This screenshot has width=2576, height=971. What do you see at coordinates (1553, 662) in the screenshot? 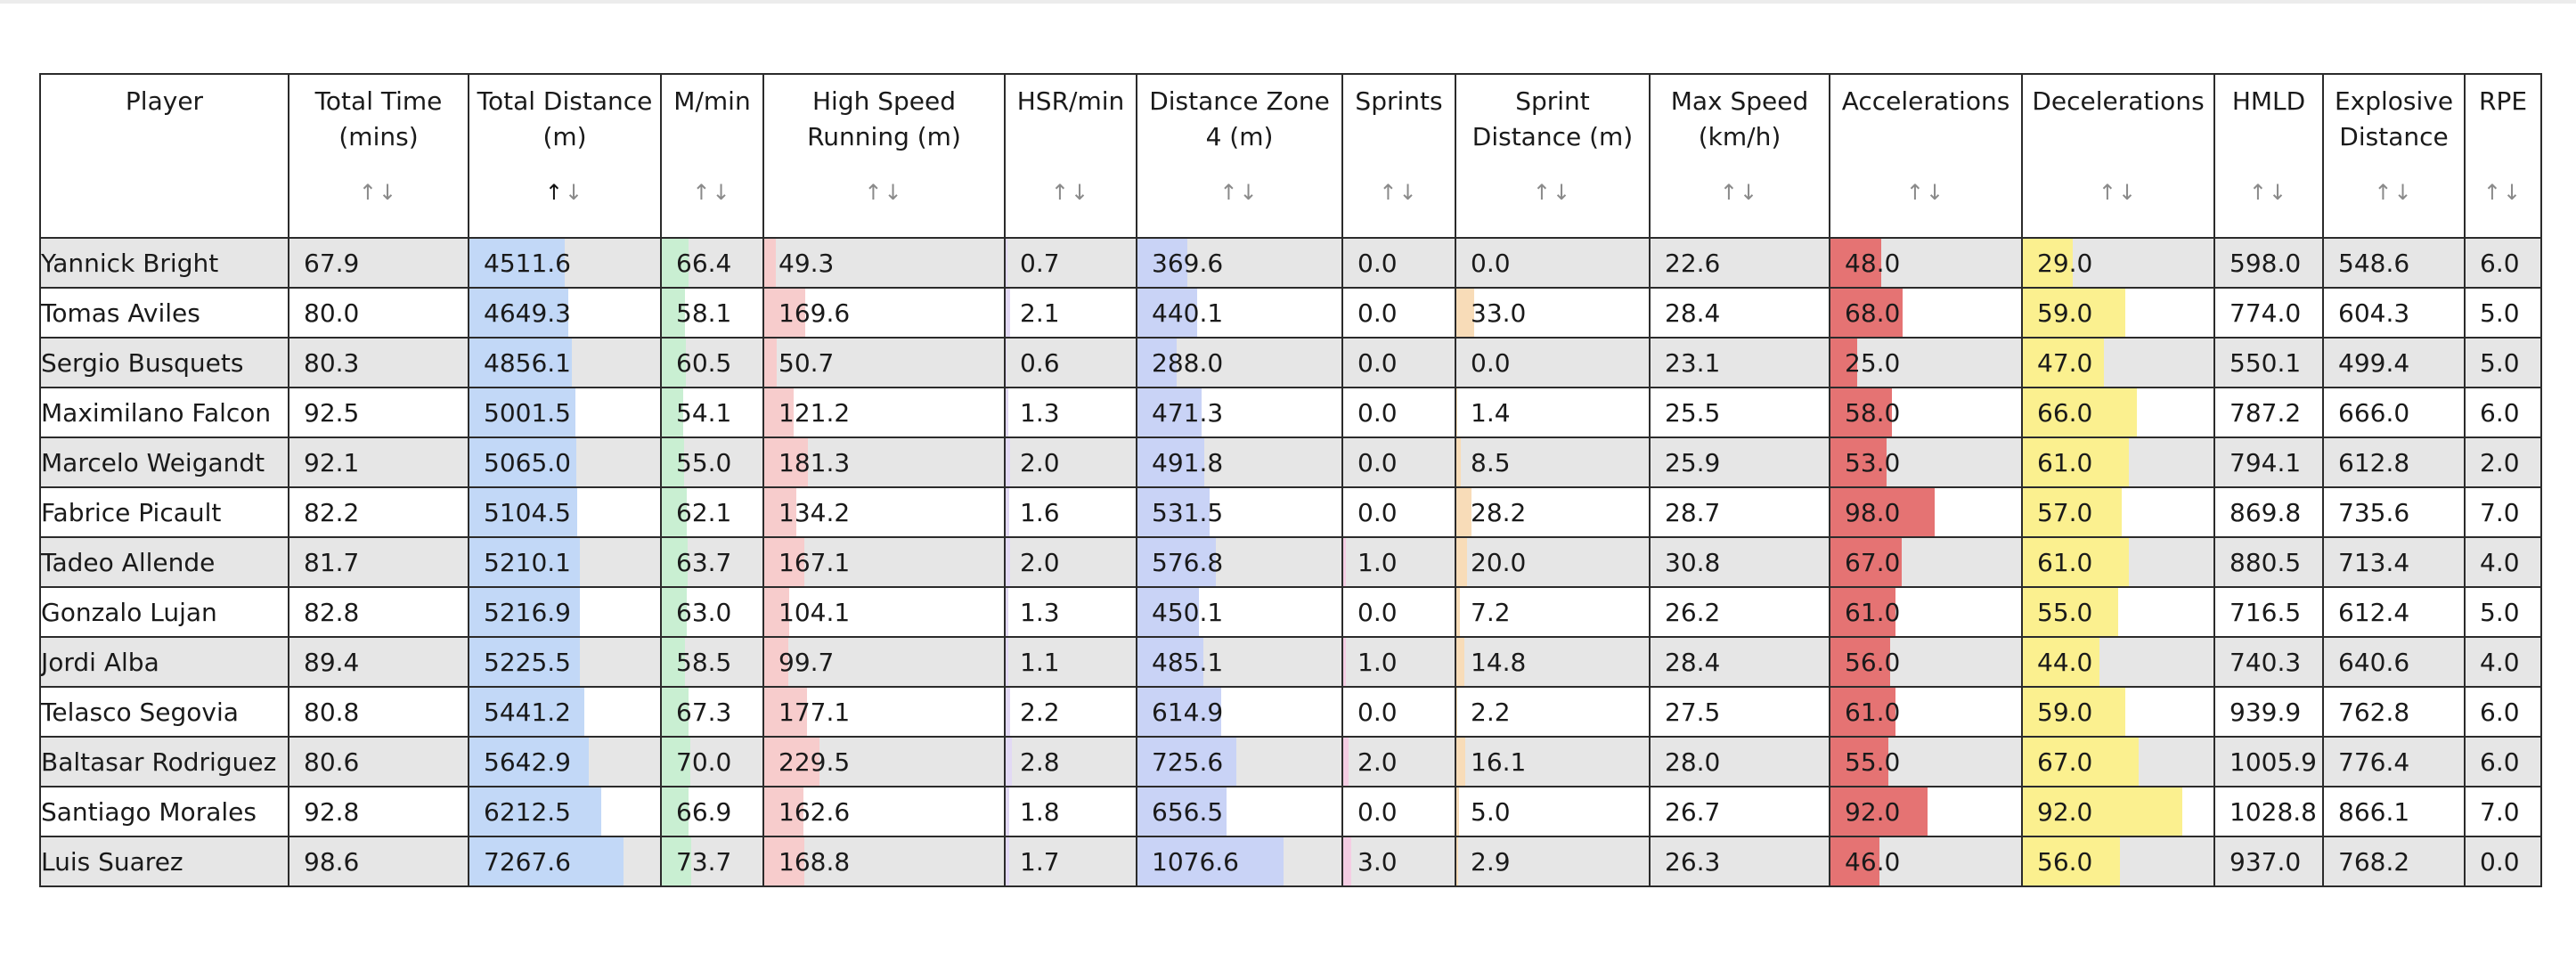
I see `cell-sprint-distance: 14.8` at bounding box center [1553, 662].